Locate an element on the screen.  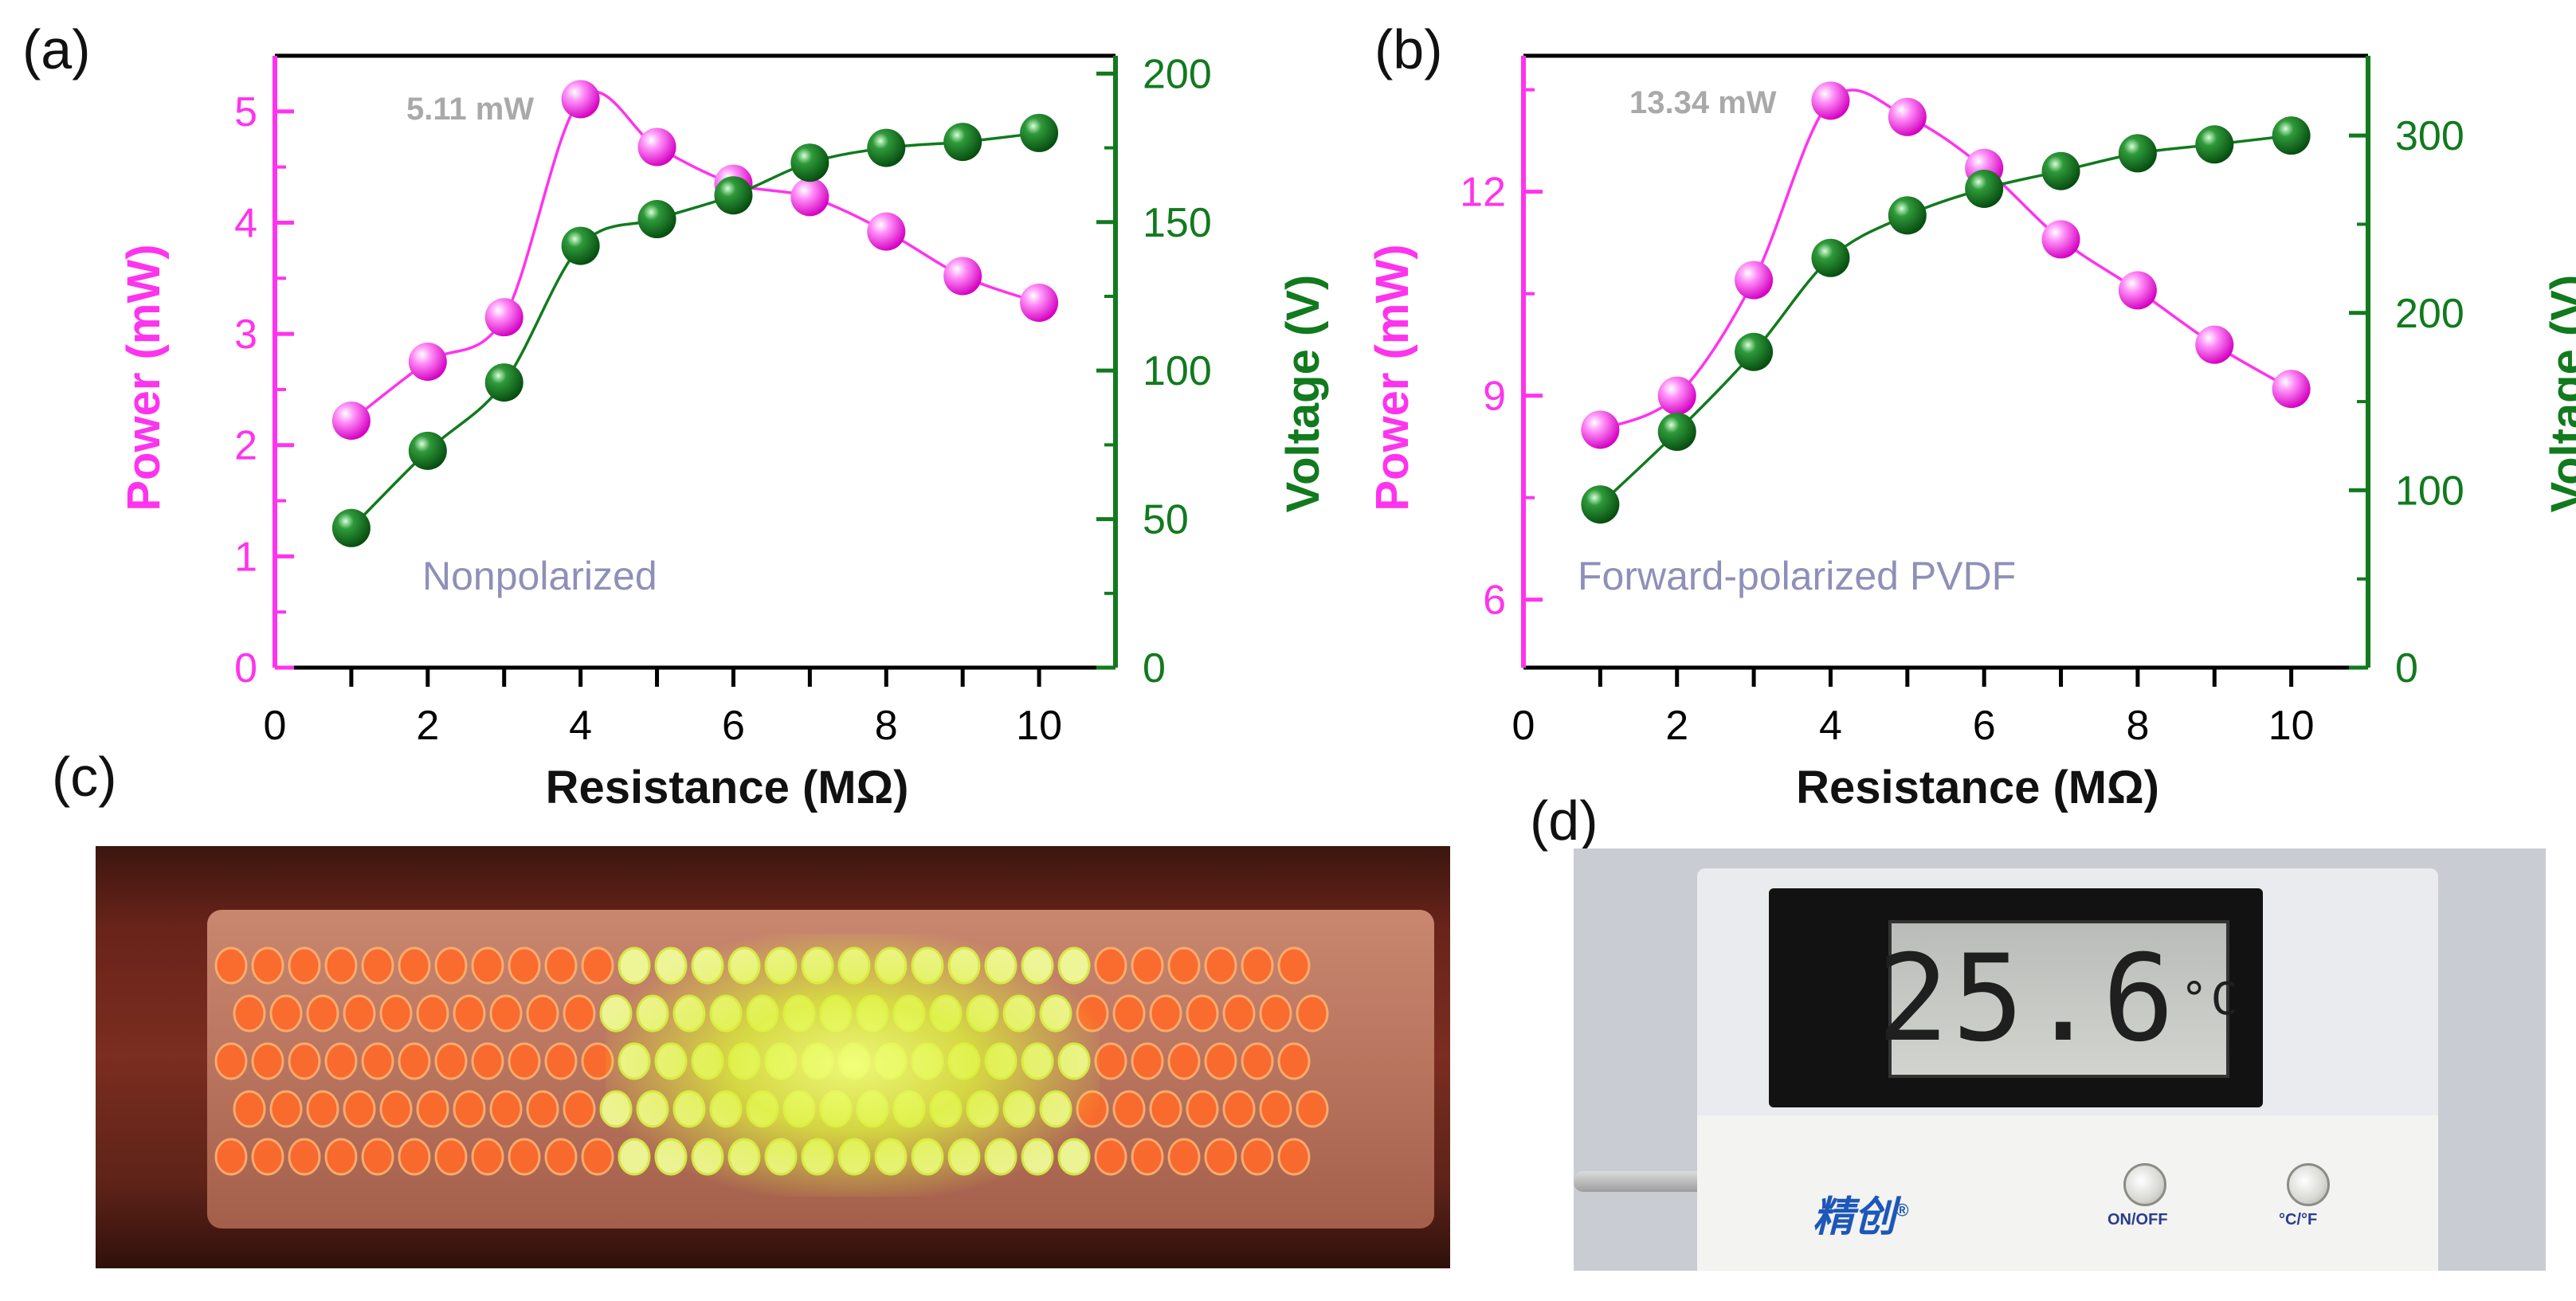
x-tick-label: 2 is located at coordinates (1676, 726).